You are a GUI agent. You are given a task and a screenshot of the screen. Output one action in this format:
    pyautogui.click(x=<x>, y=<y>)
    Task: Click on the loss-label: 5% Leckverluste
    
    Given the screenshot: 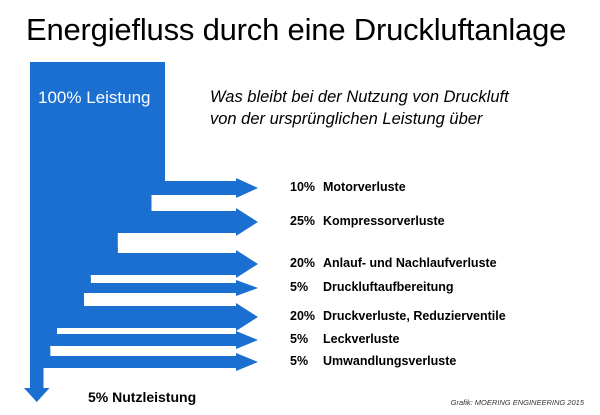 What is the action you would take?
    pyautogui.click(x=344, y=339)
    